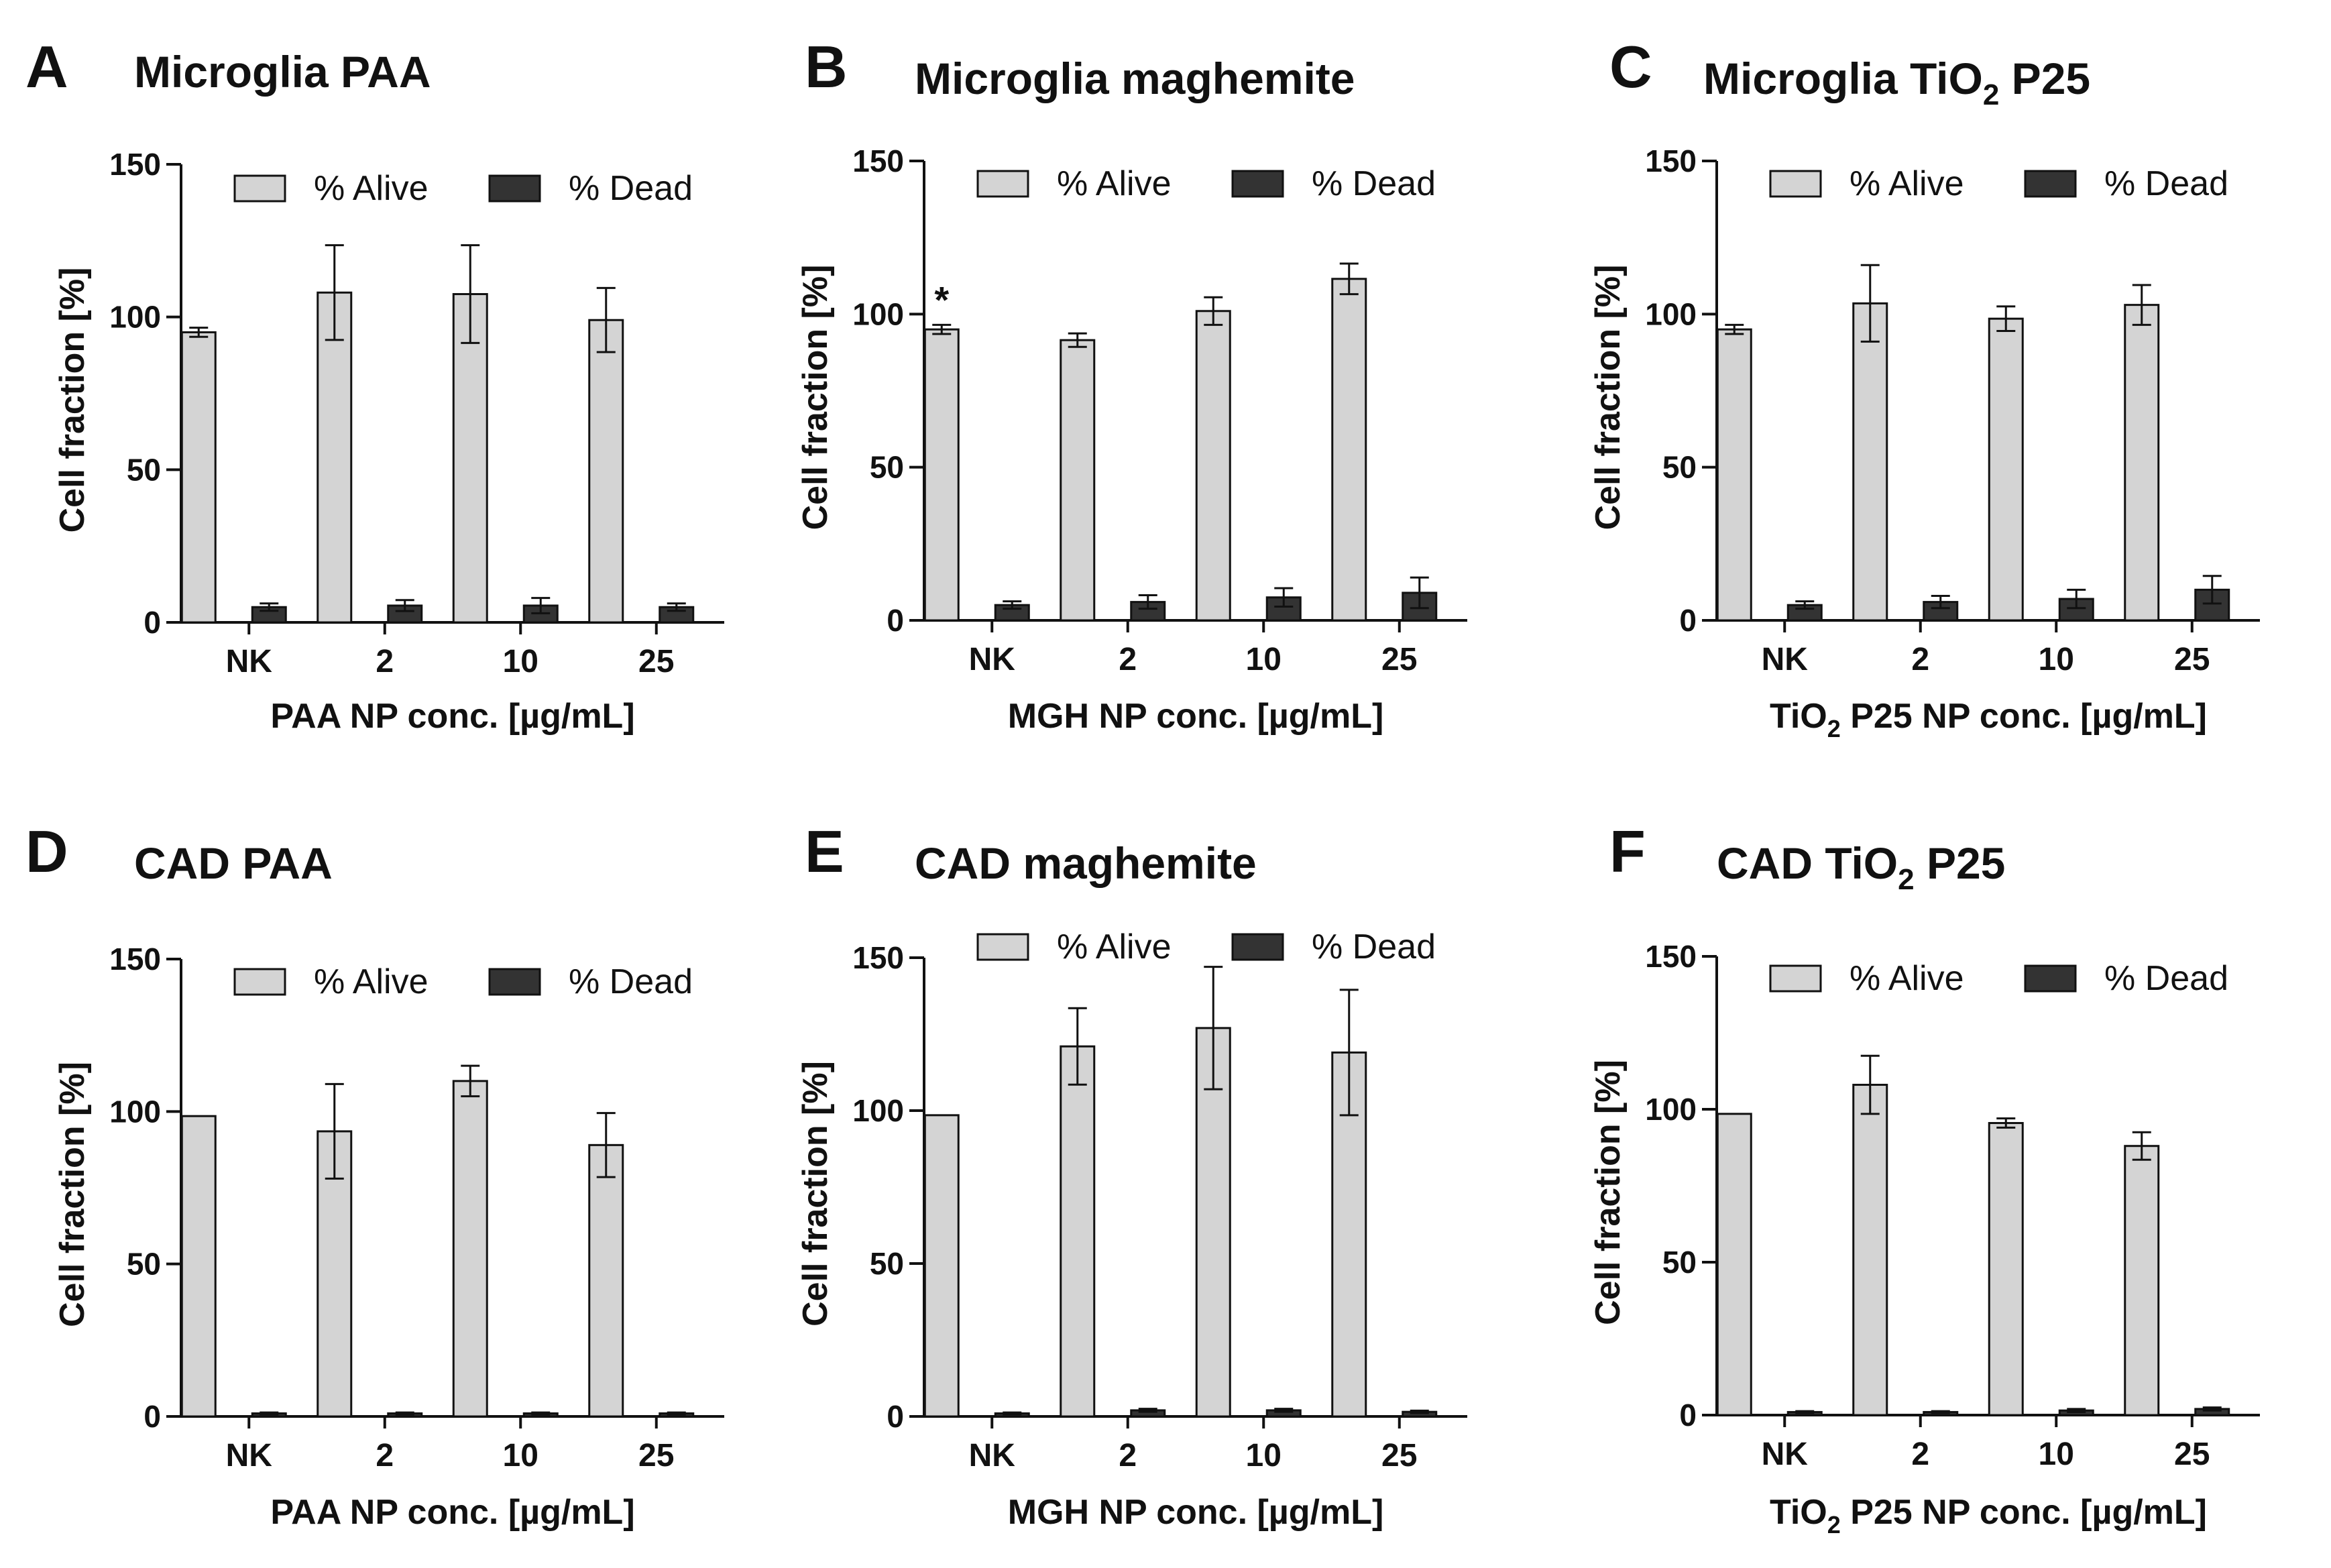  Describe the element at coordinates (1961, 863) in the screenshot. I see `panel-title-tail: P25` at that location.